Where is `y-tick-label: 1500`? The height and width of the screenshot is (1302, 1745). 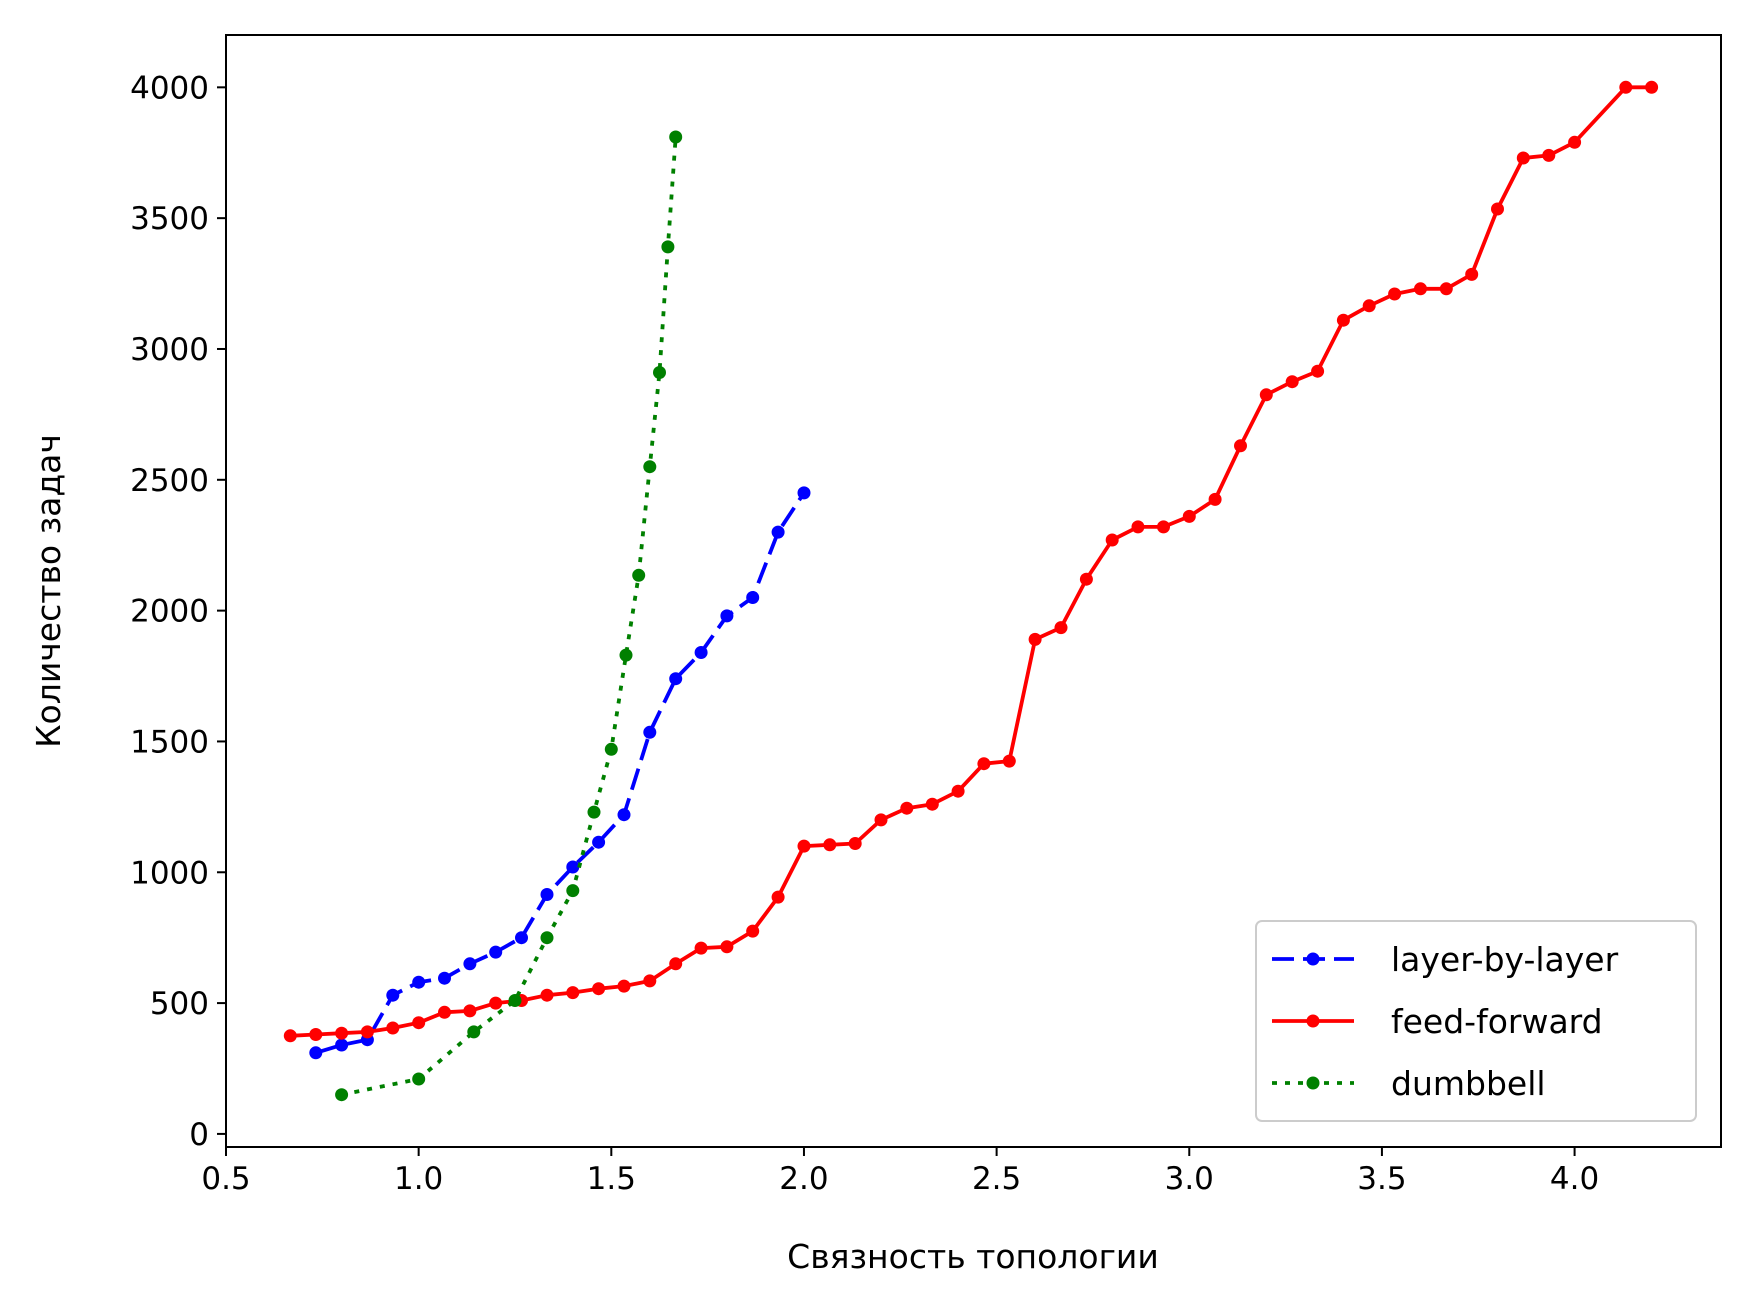
y-tick-label: 1500 is located at coordinates (169, 742).